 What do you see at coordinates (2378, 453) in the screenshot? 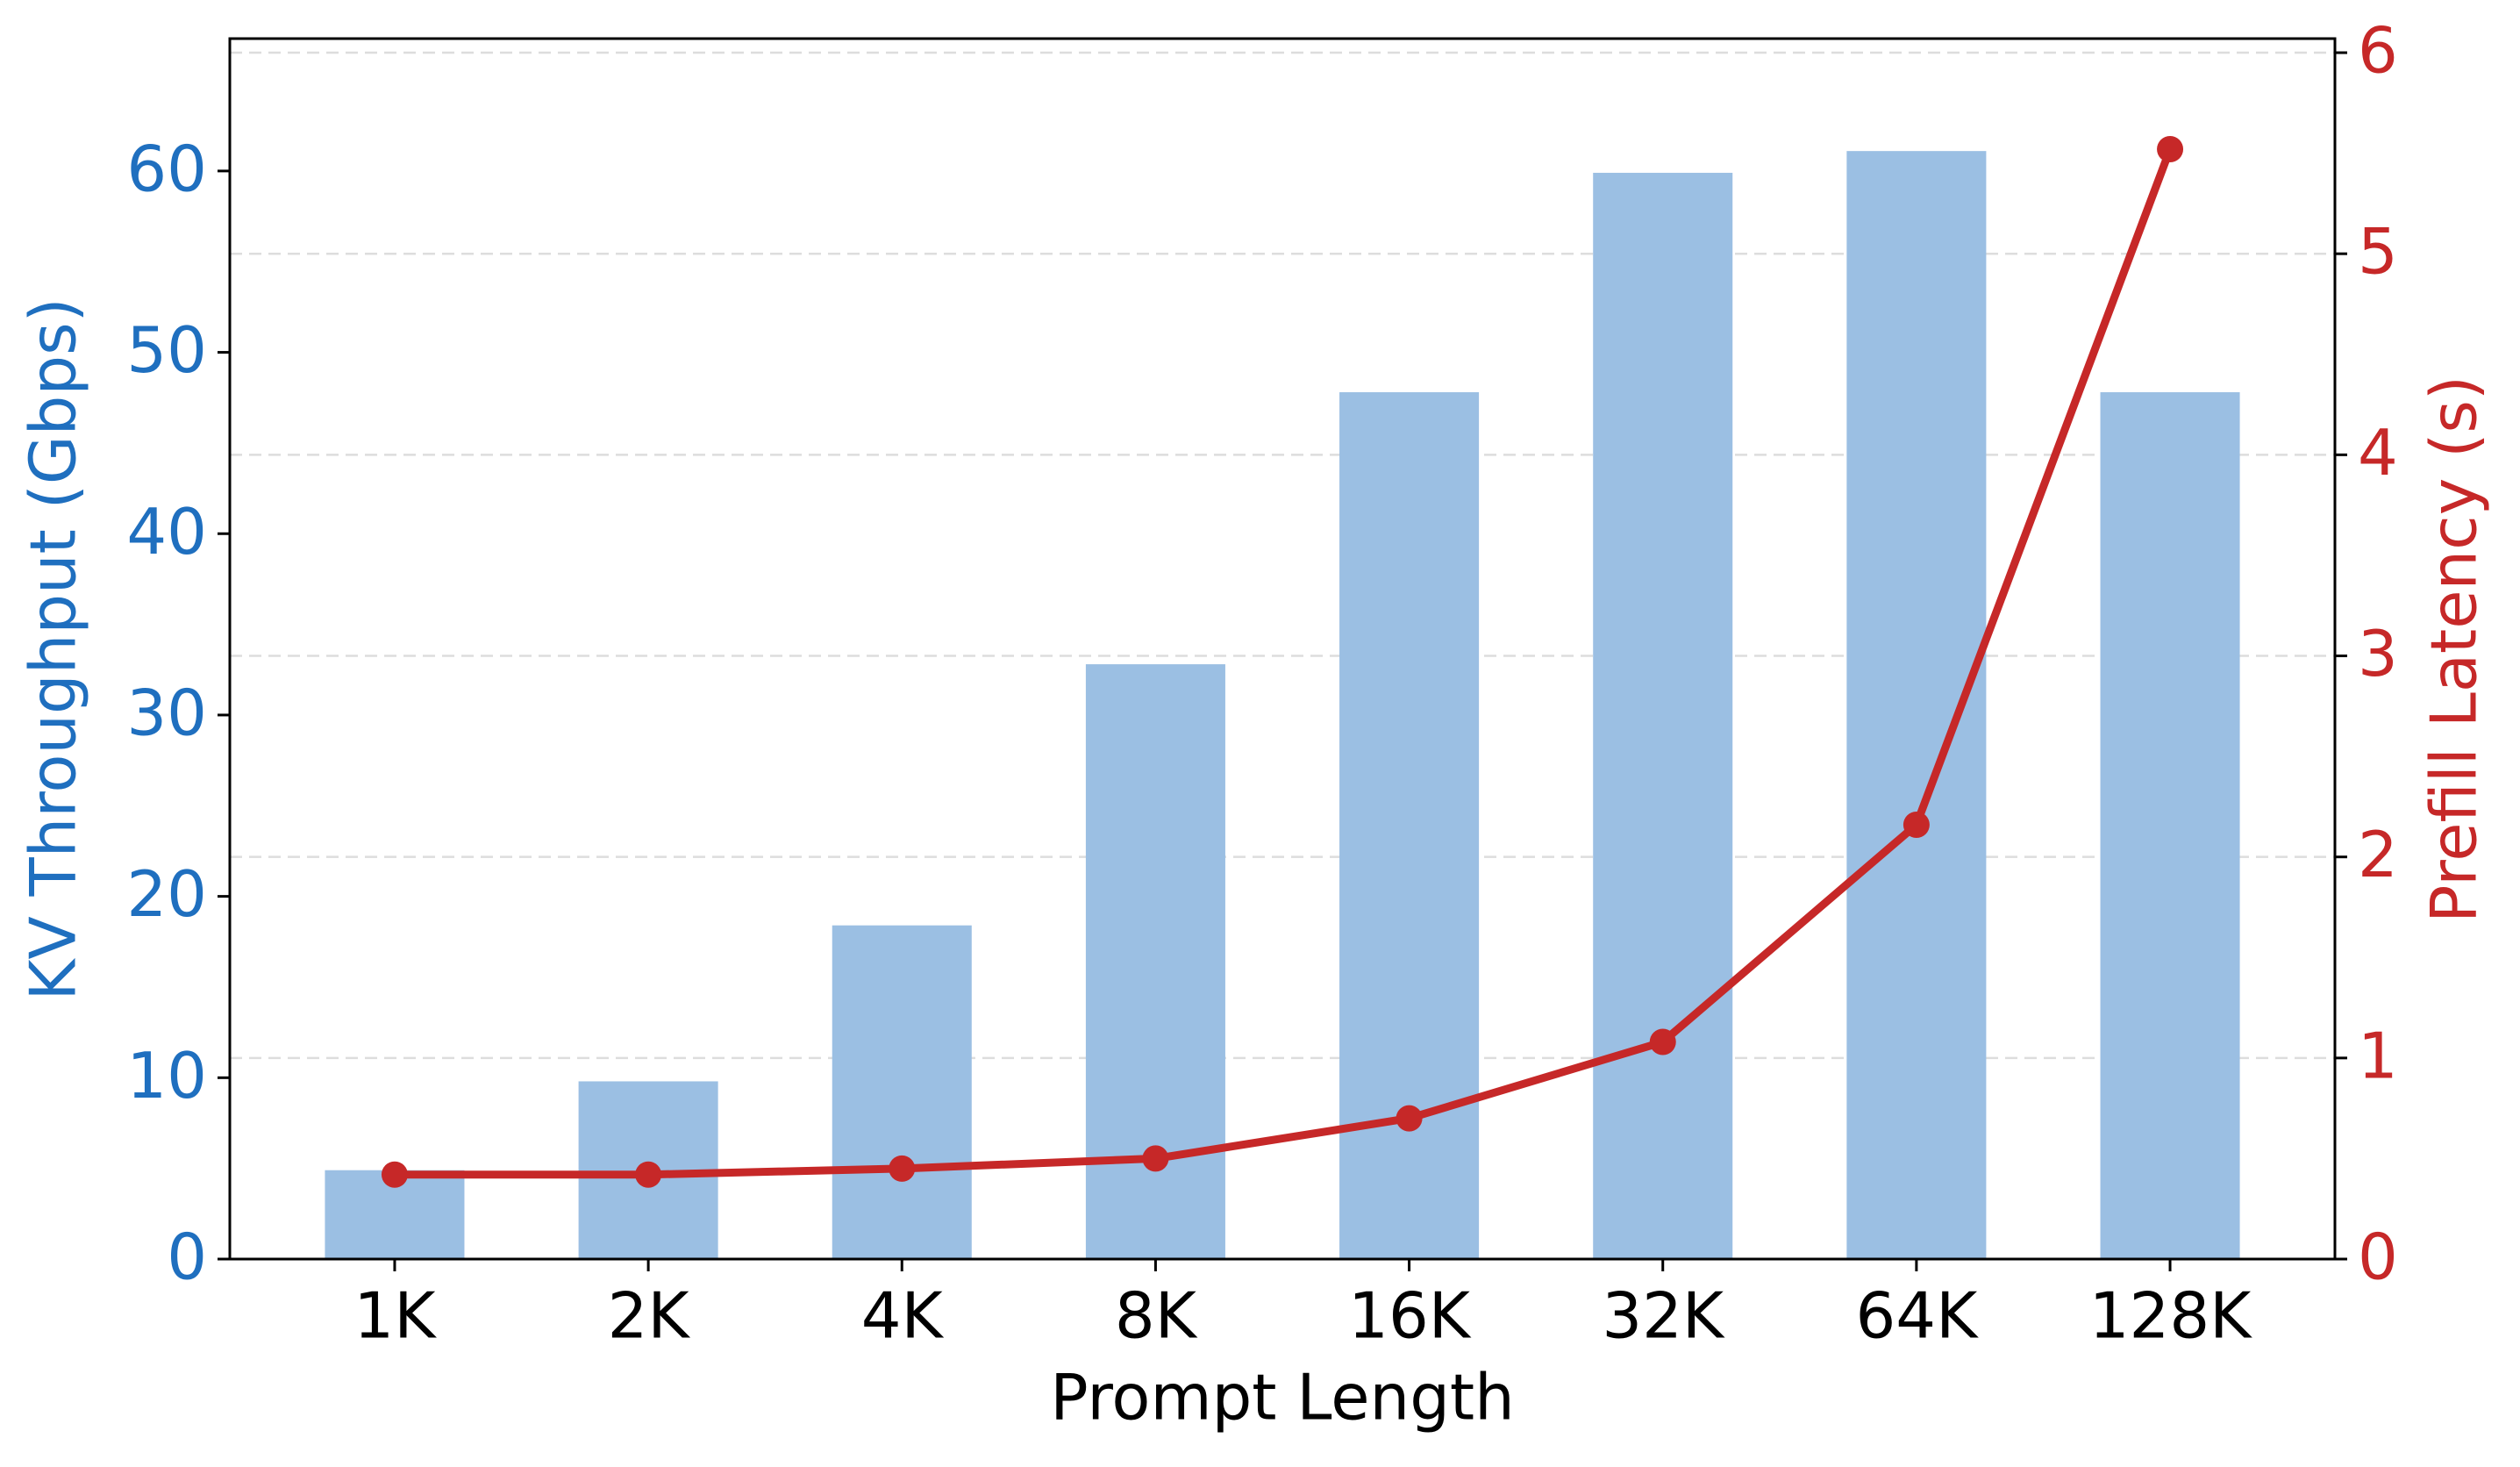
I see `y2-tick-label: 4` at bounding box center [2378, 453].